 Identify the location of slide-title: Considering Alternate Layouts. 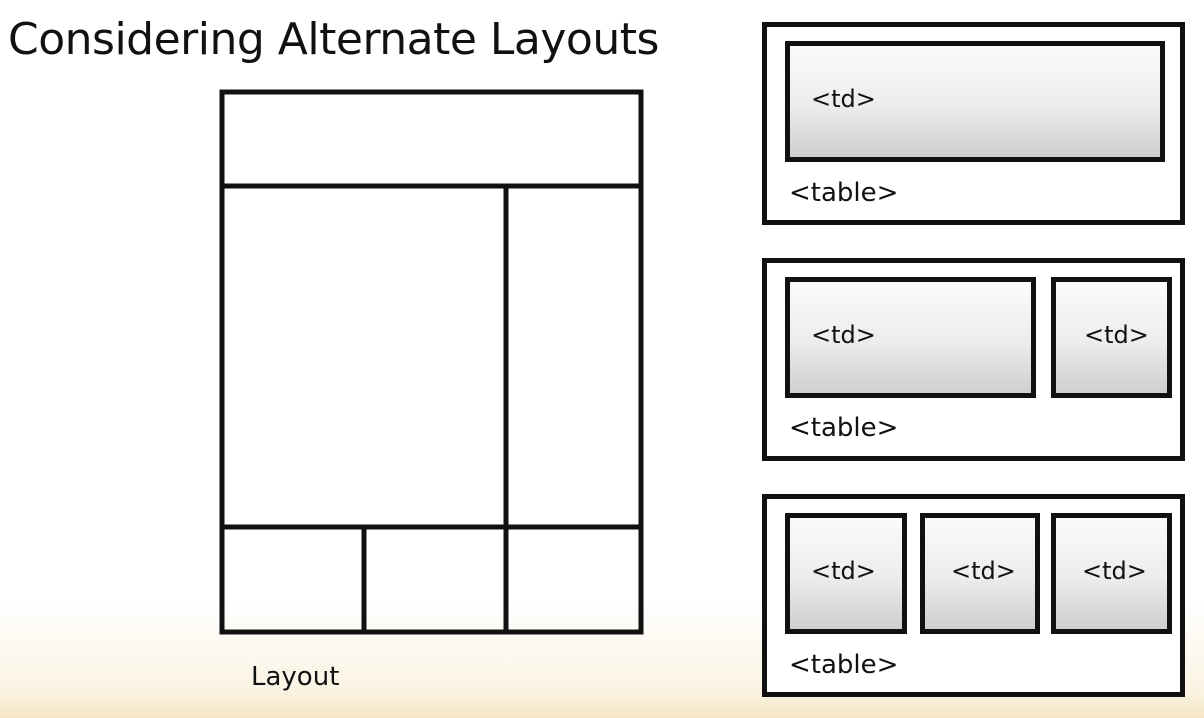
(333, 39).